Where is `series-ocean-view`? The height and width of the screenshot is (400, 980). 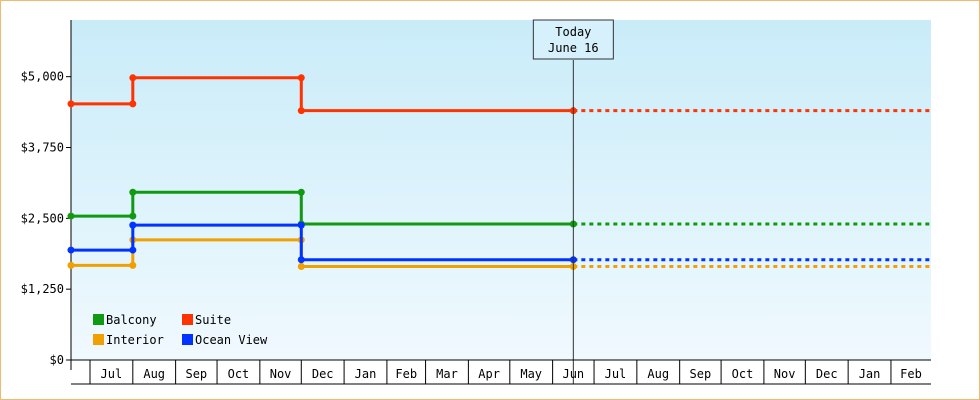 series-ocean-view is located at coordinates (498, 242).